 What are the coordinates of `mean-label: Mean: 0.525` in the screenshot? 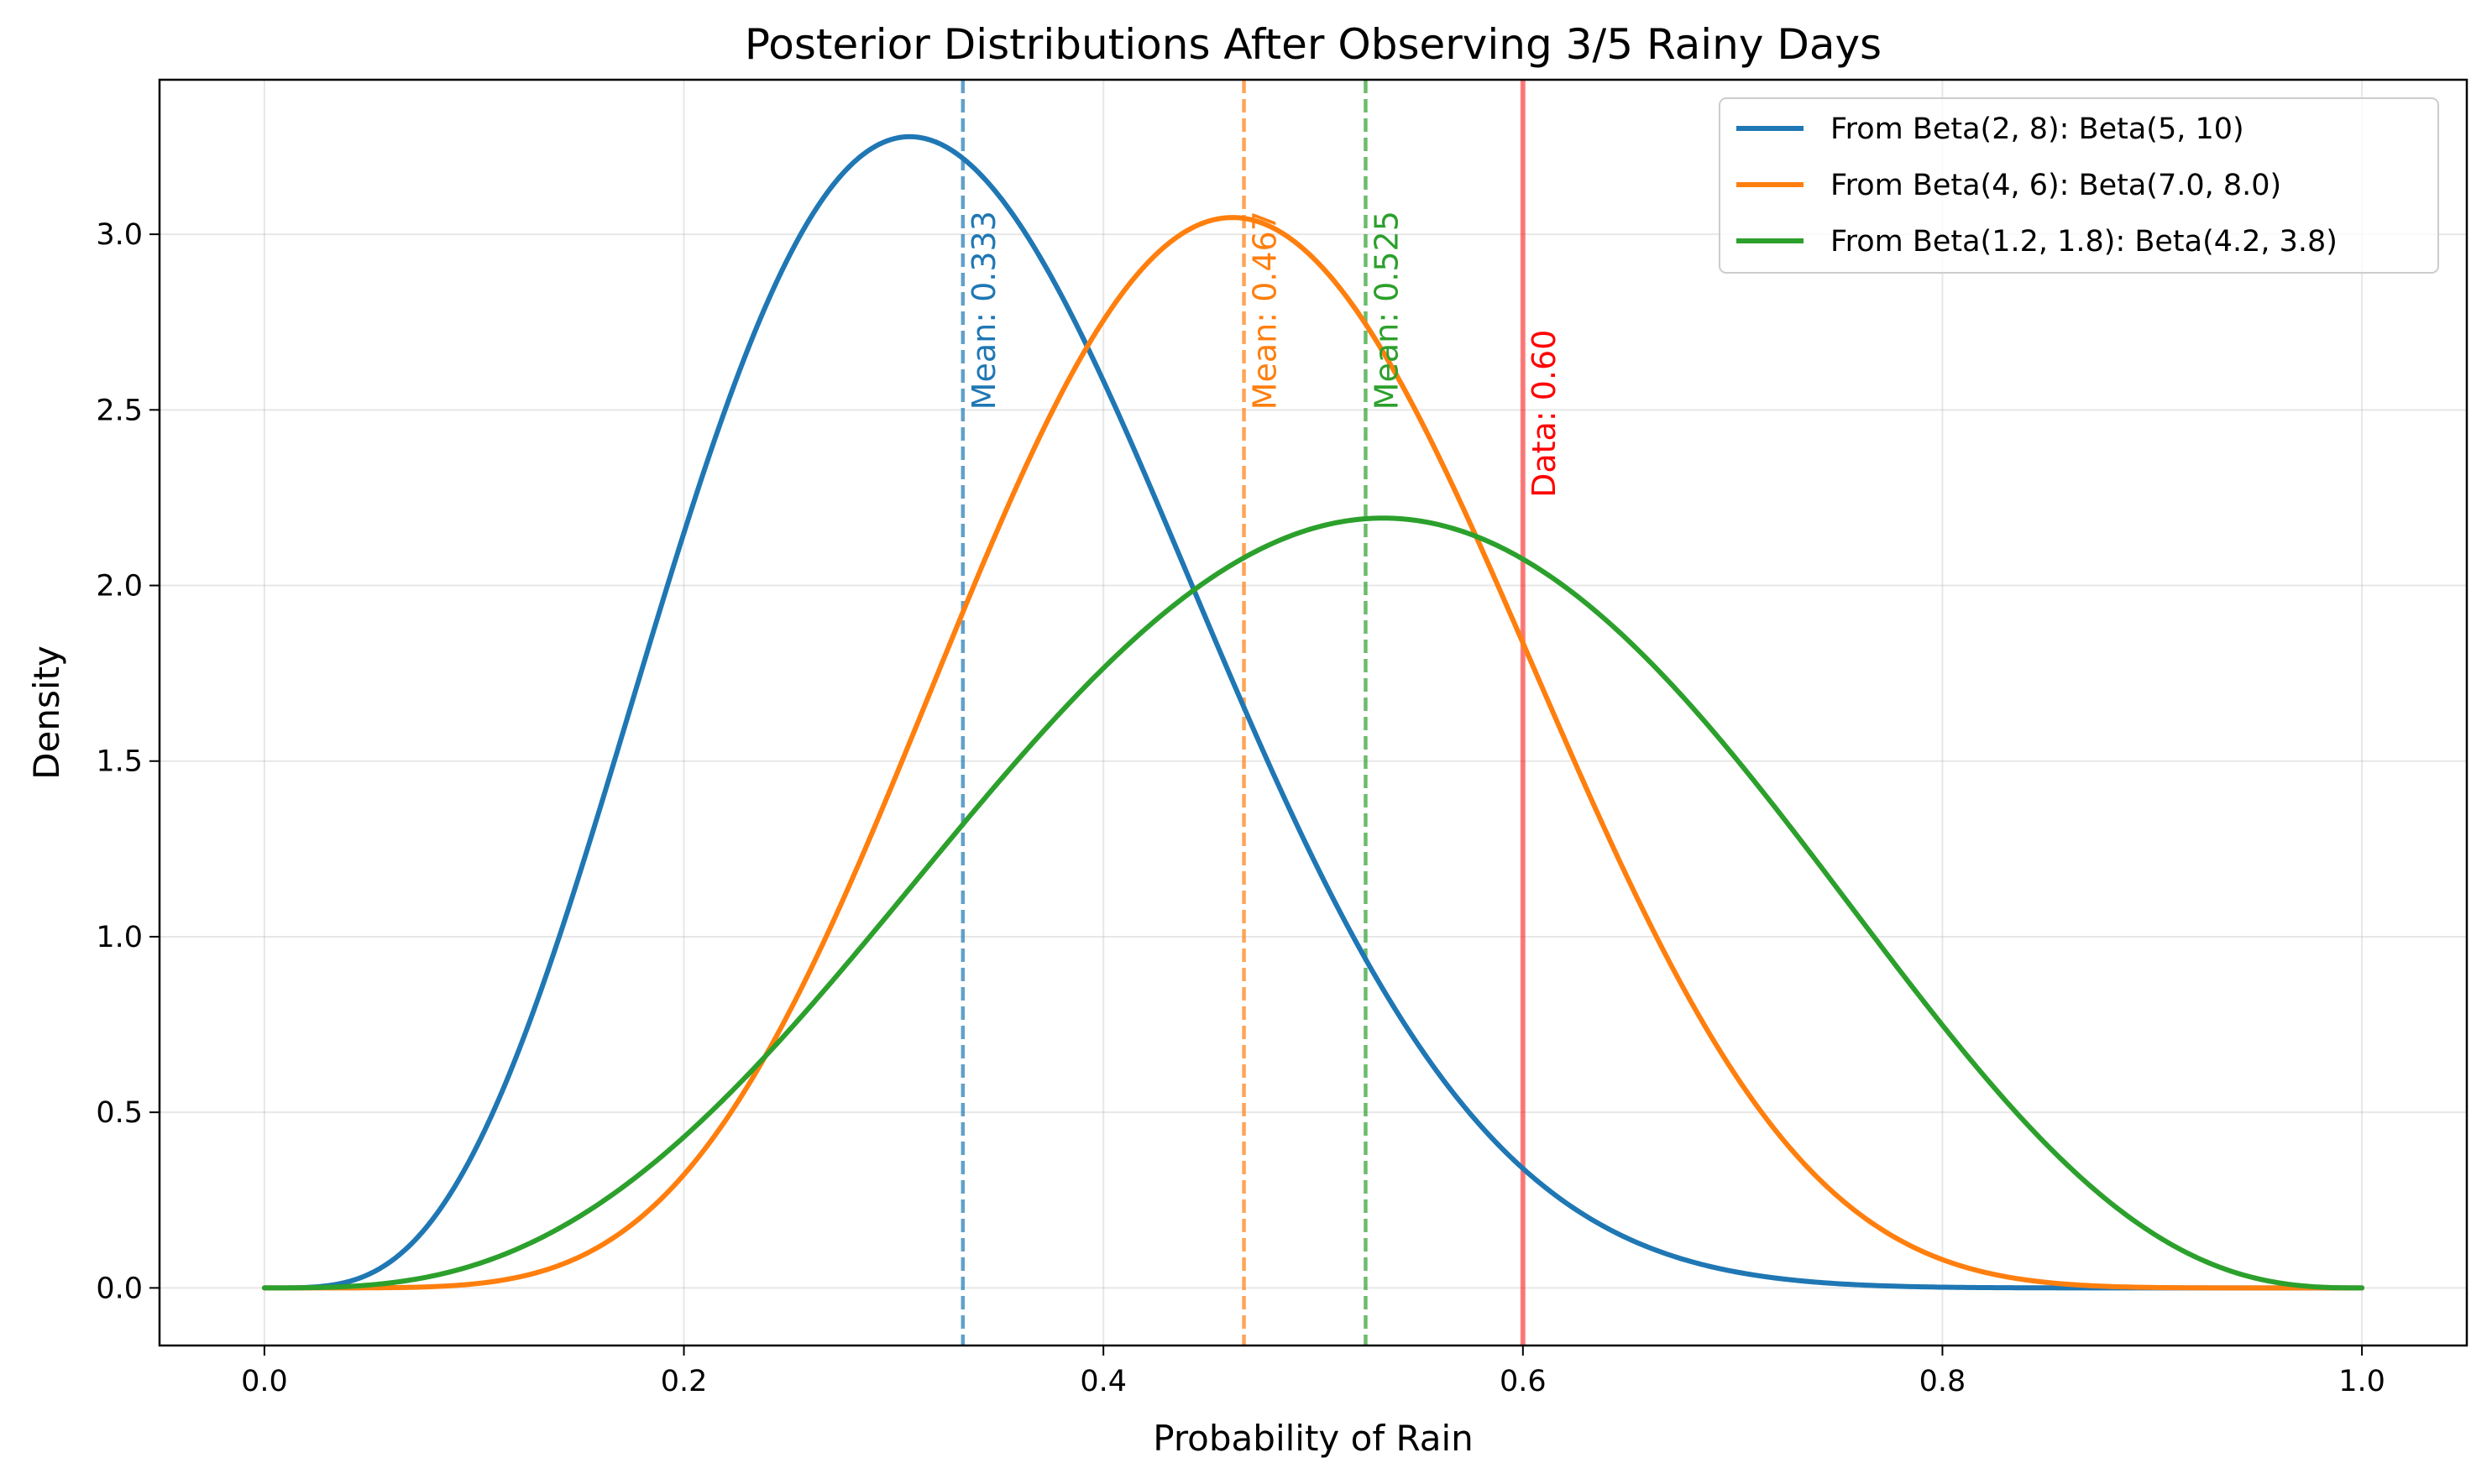 It's located at (1387, 310).